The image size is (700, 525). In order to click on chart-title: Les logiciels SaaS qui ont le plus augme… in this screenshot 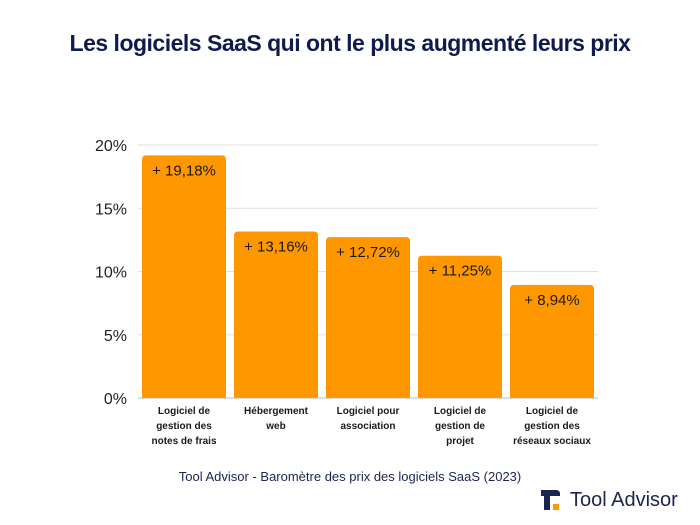, I will do `click(350, 43)`.